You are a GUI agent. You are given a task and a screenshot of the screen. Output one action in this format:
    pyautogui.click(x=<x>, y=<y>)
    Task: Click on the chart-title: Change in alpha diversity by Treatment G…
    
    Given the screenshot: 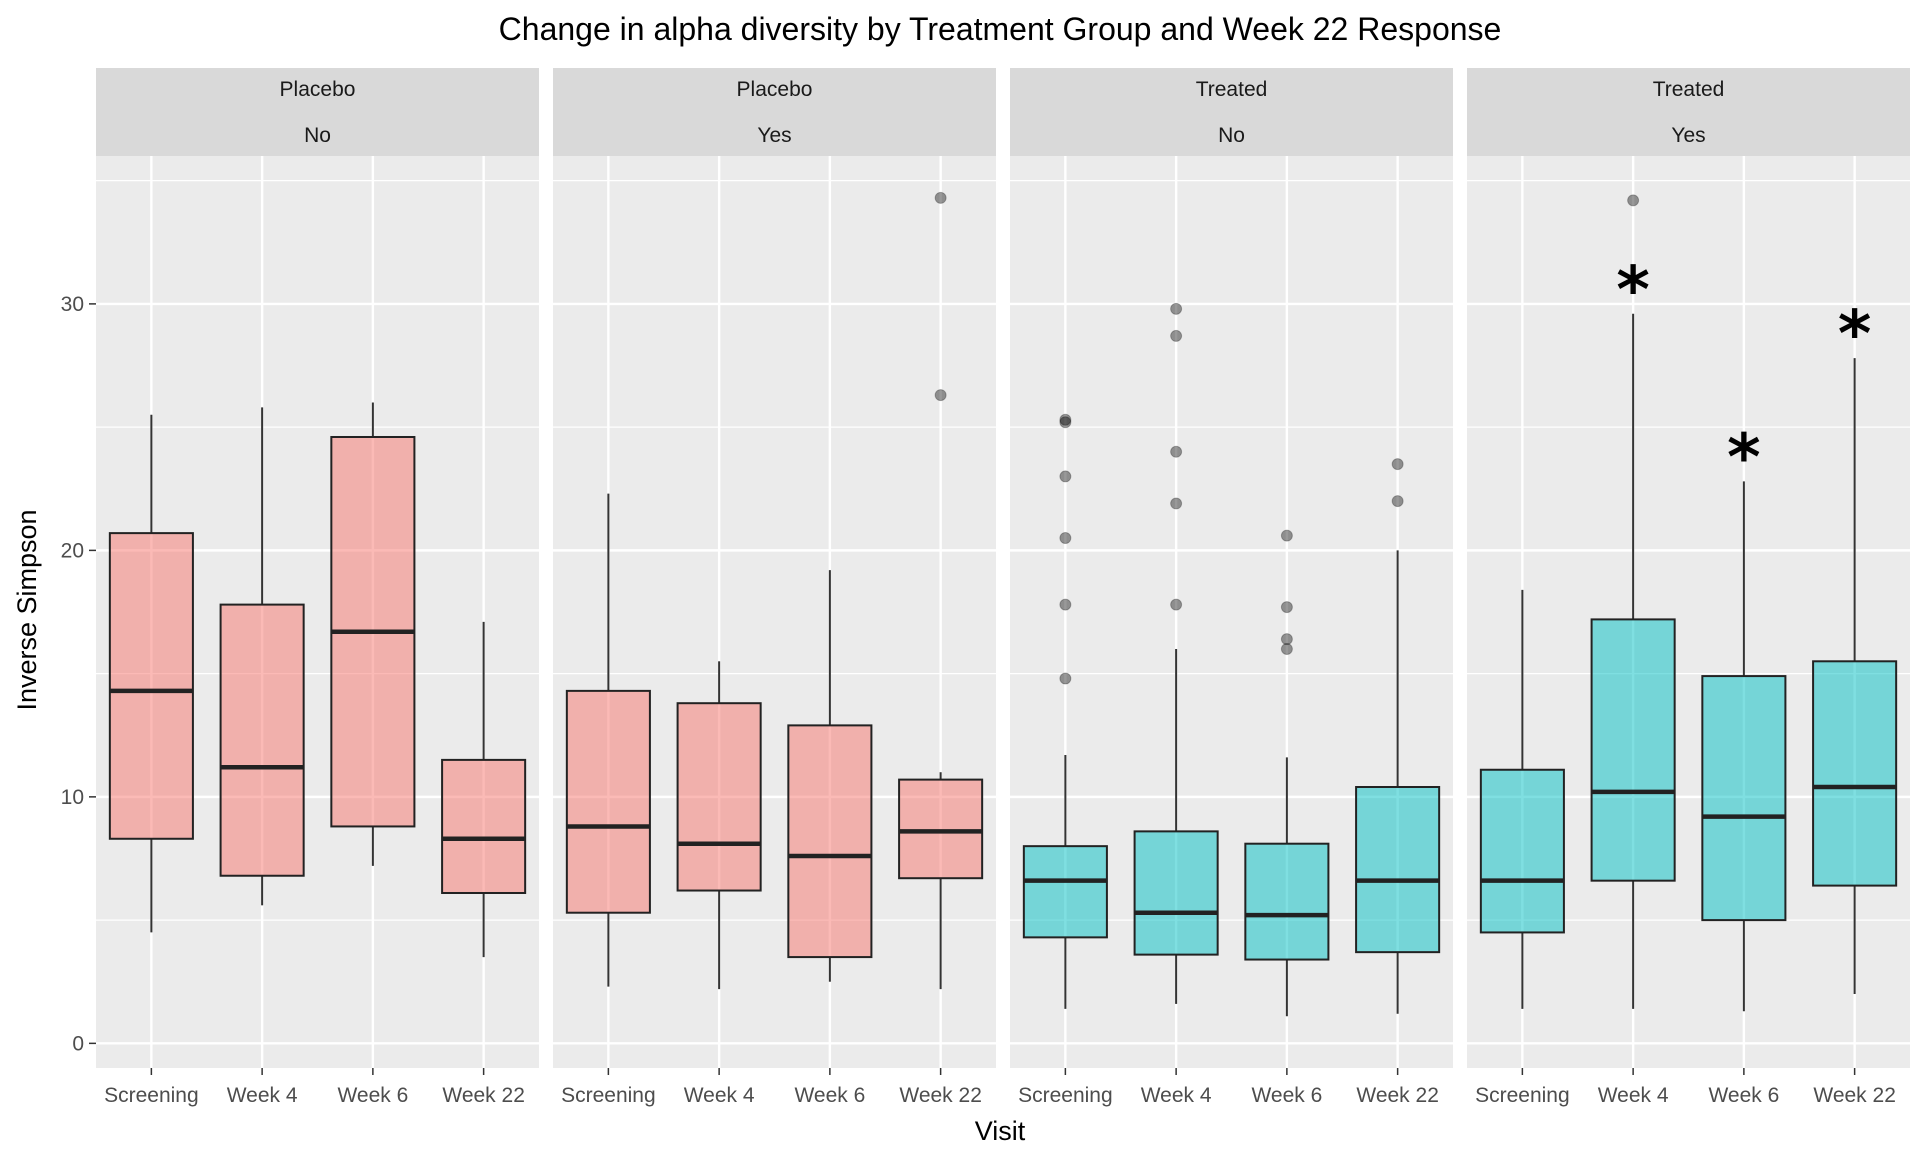 What is the action you would take?
    pyautogui.click(x=1000, y=29)
    